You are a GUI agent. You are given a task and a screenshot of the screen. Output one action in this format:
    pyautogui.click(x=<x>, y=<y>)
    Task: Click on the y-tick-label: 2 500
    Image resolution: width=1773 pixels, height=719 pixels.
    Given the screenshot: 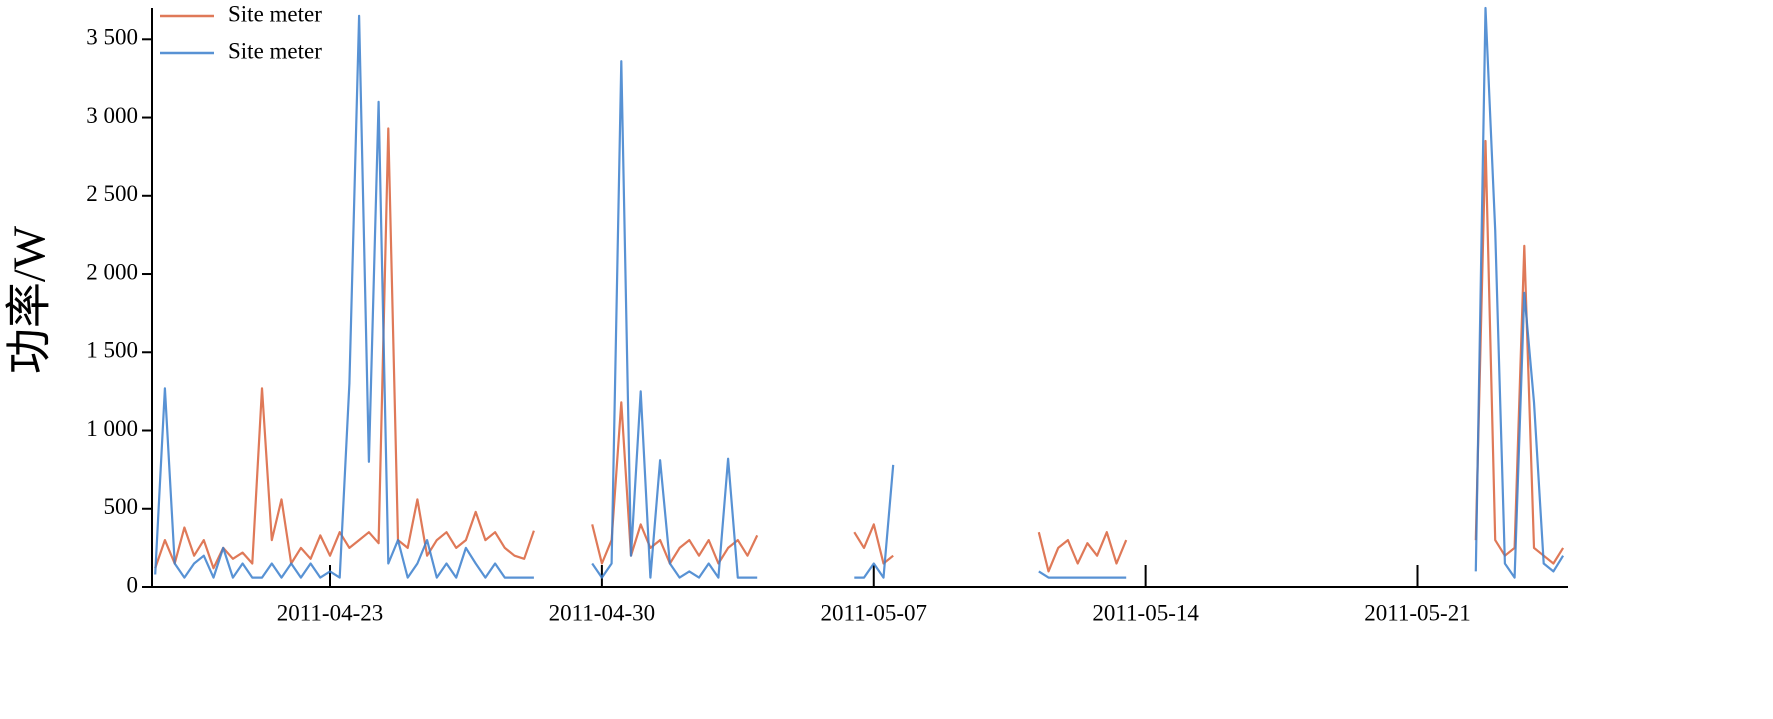 What is the action you would take?
    pyautogui.click(x=112, y=193)
    